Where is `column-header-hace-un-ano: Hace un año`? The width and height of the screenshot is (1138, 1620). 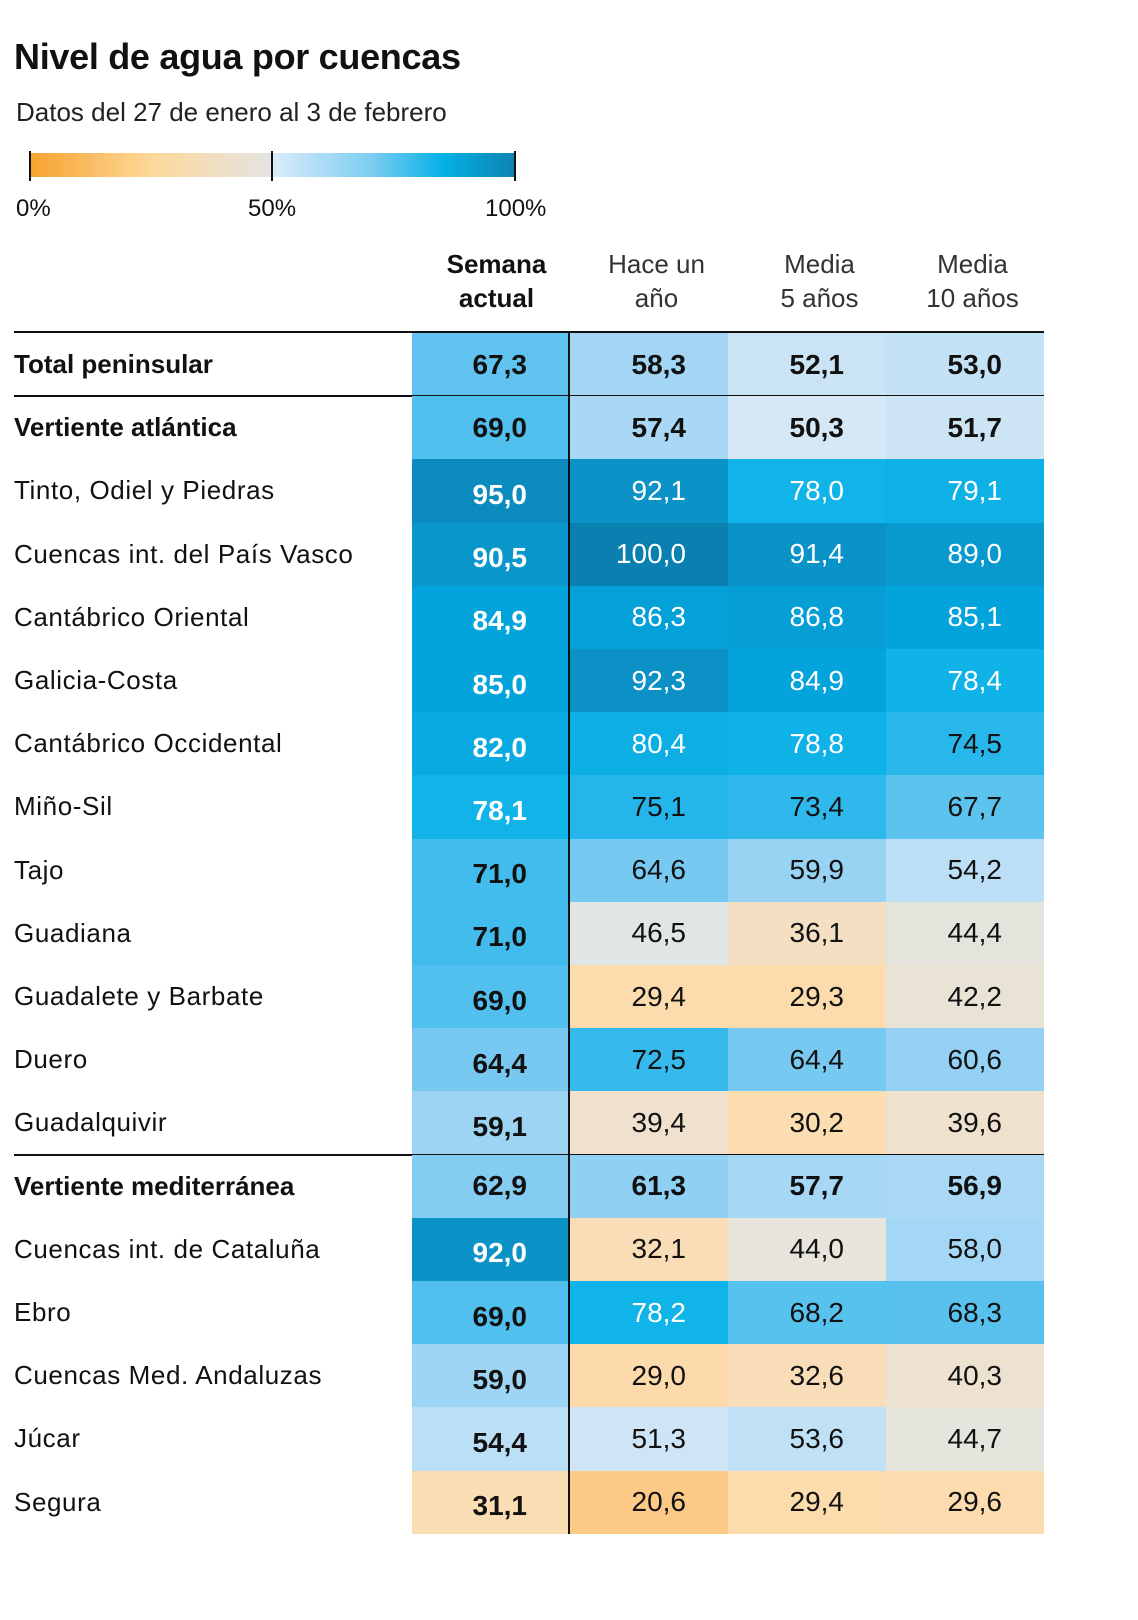
column-header-hace-un-ano: Hace un año is located at coordinates (656, 281).